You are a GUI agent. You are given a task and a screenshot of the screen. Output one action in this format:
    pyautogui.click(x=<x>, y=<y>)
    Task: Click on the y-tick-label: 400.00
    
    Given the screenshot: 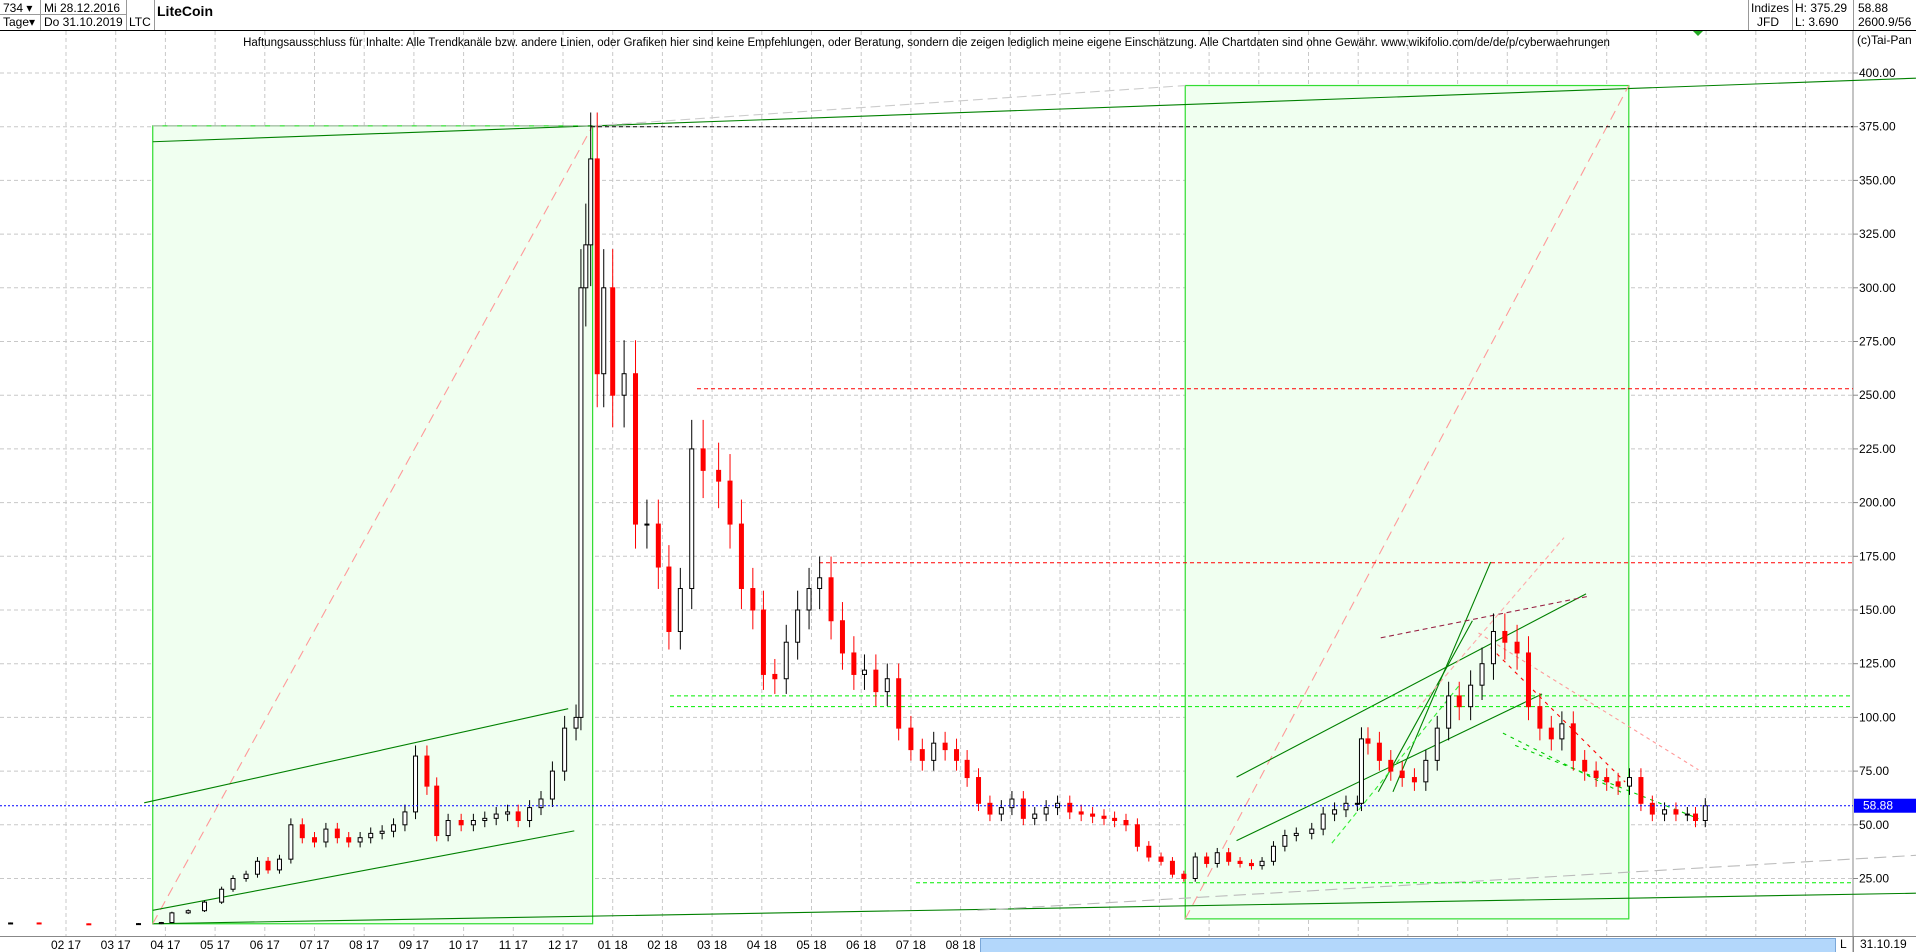 What is the action you would take?
    pyautogui.click(x=1877, y=73)
    